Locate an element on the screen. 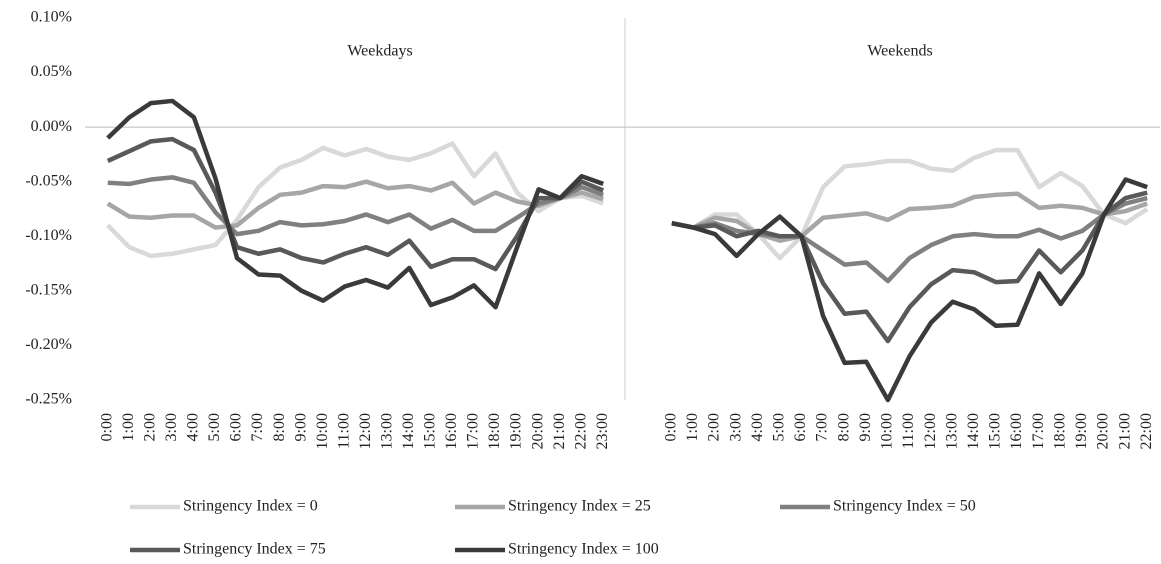 The image size is (1161, 564). legend-label: Stringency Index = 50 is located at coordinates (904, 506).